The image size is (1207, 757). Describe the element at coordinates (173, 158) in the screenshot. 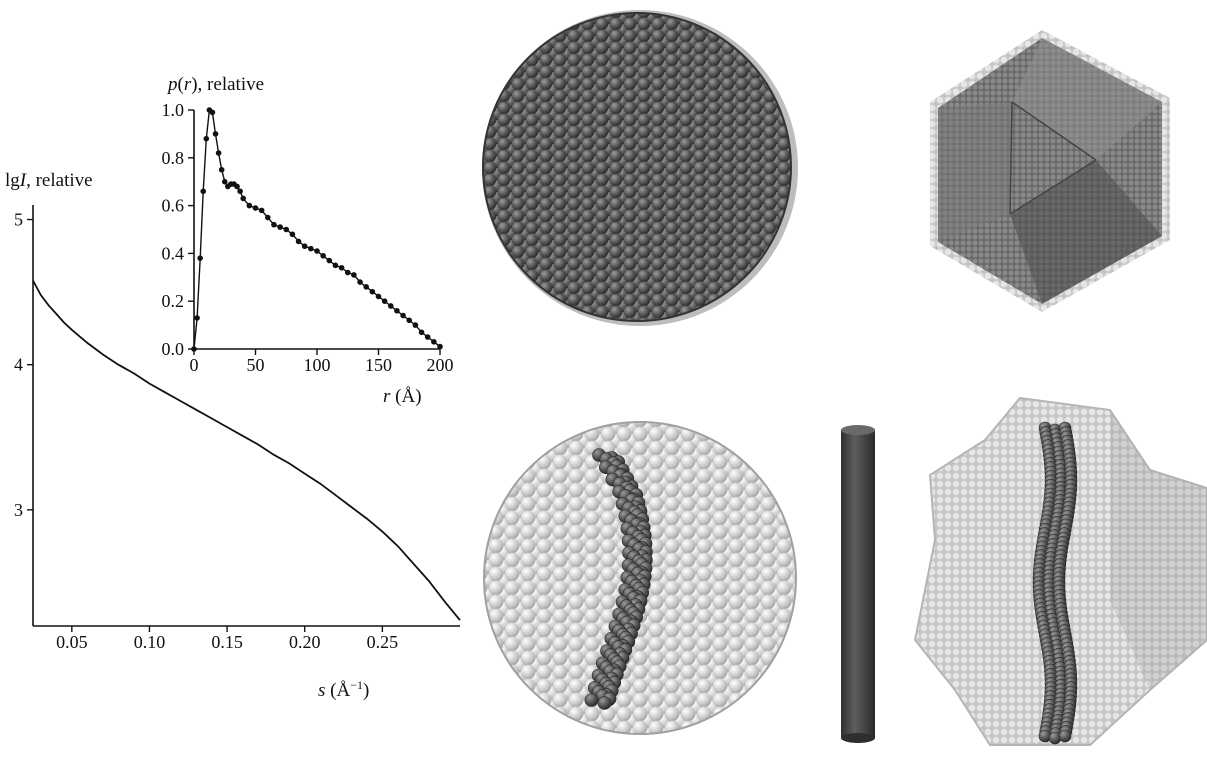

I see `y-tick-label: 0.8` at that location.